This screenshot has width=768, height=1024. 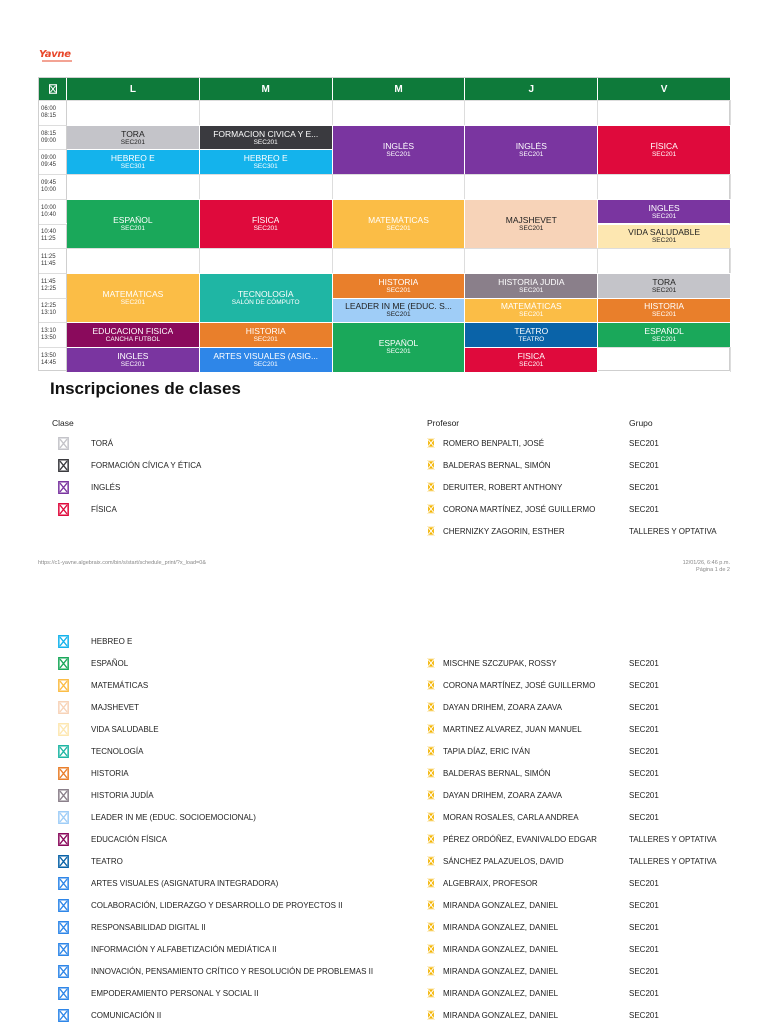 What do you see at coordinates (125, 729) in the screenshot?
I see `class-label: VIDA SALUDABLE` at bounding box center [125, 729].